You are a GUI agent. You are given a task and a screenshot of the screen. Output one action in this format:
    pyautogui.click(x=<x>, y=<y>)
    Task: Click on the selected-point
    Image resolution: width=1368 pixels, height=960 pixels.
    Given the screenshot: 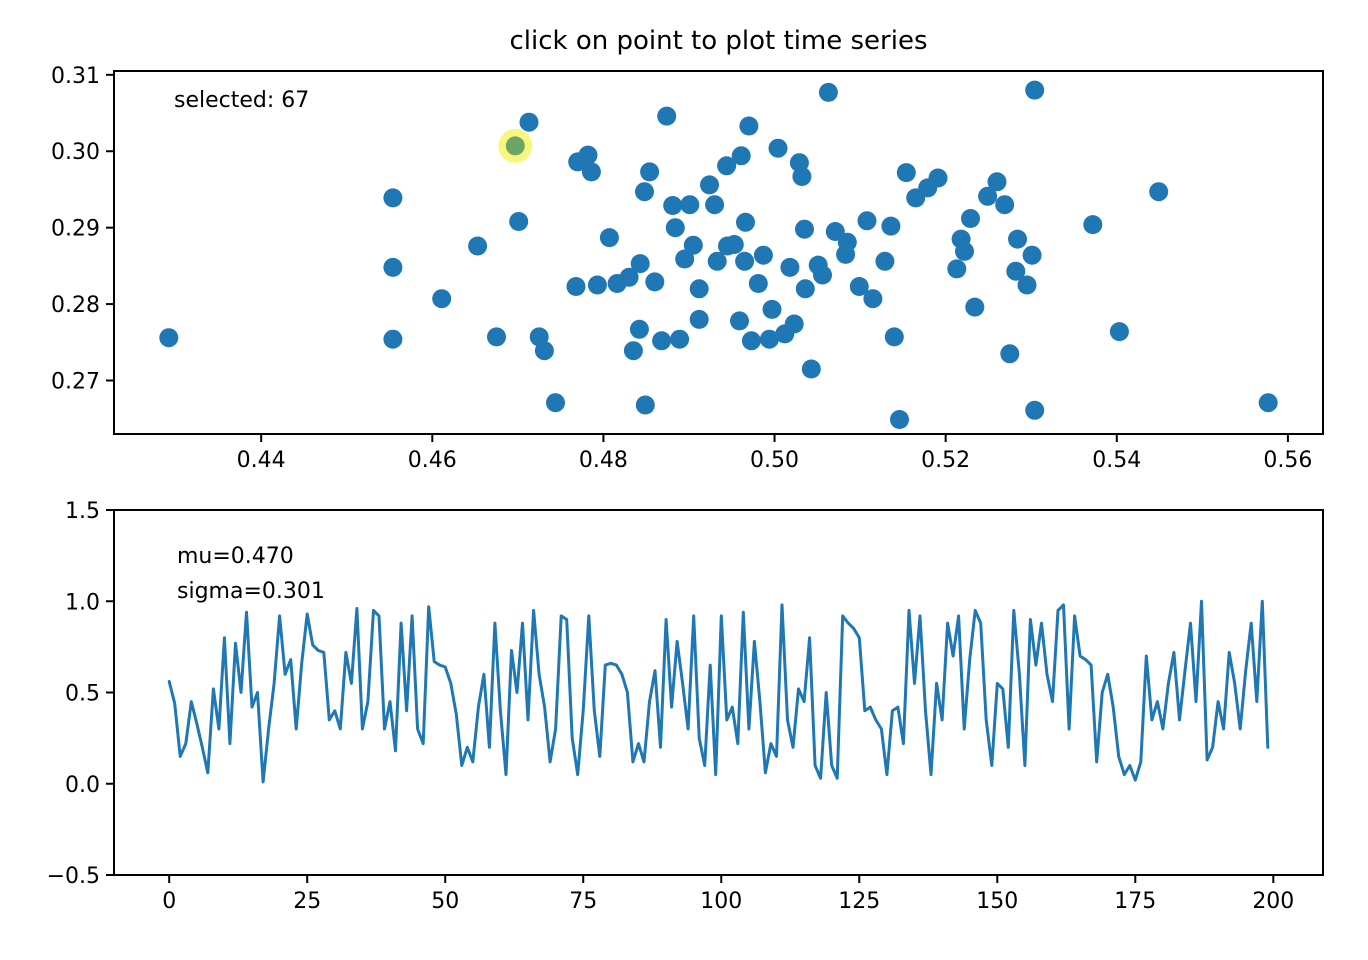 What is the action you would take?
    pyautogui.click(x=515, y=146)
    